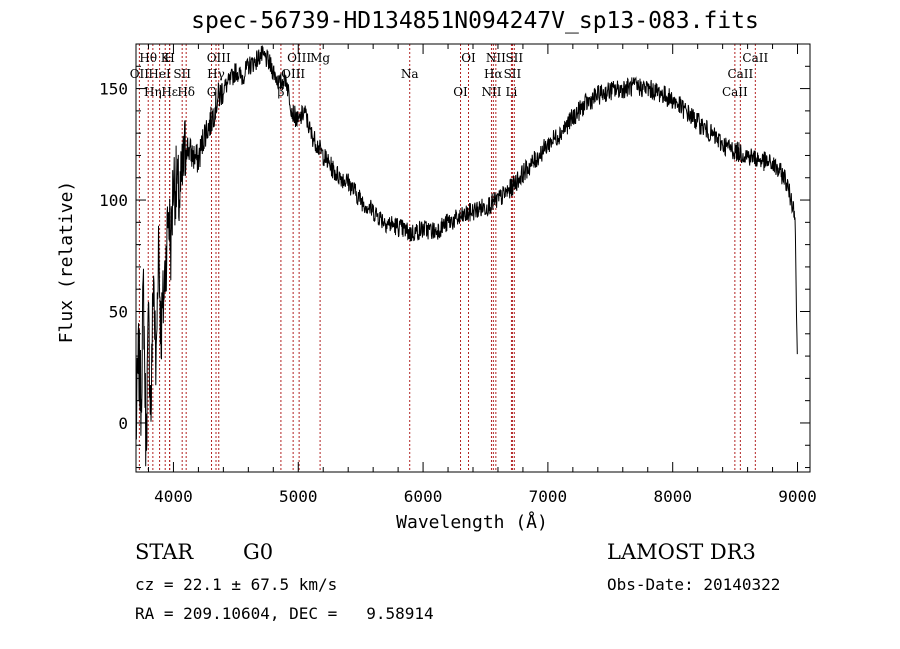  Describe the element at coordinates (113, 89) in the screenshot. I see `y-tick-label: 150` at that location.